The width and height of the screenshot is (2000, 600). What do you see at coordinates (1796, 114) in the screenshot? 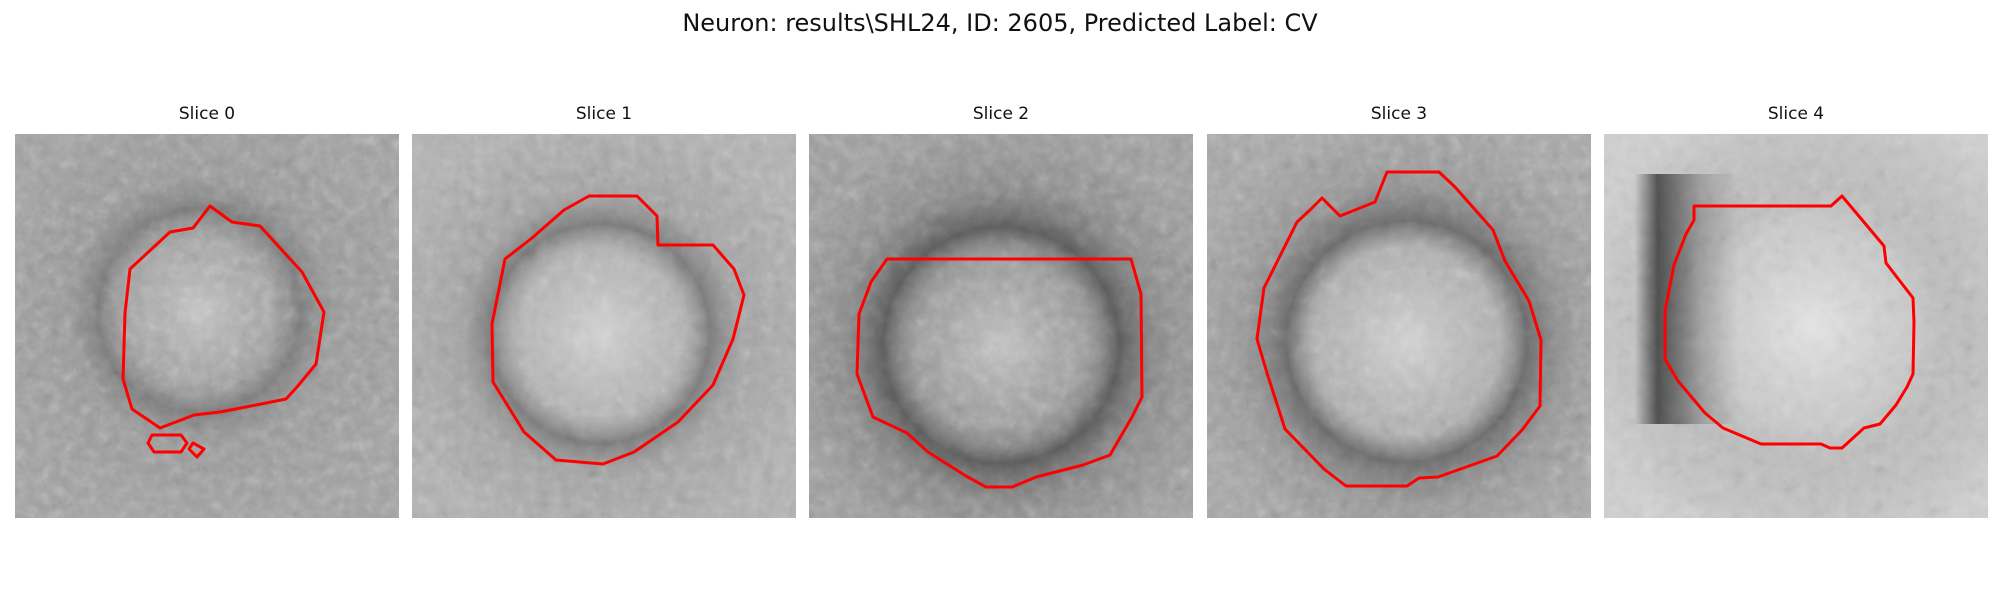
I see `slice-title-4: Slice 4` at bounding box center [1796, 114].